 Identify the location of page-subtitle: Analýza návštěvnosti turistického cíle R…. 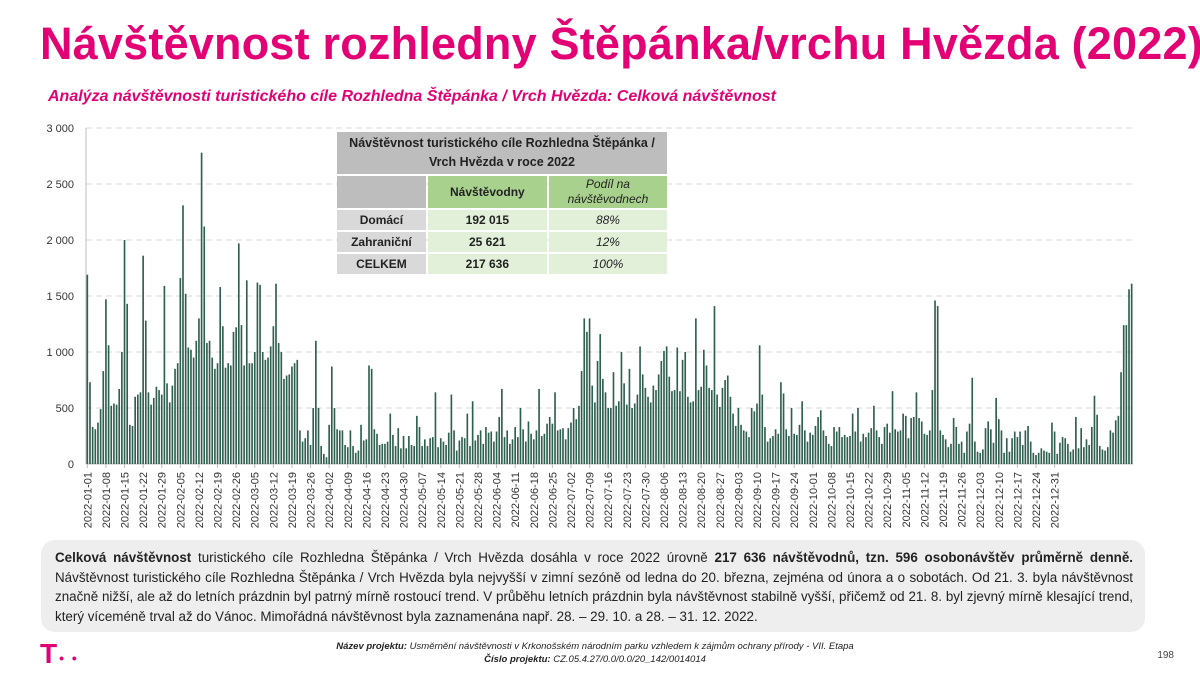
(412, 96).